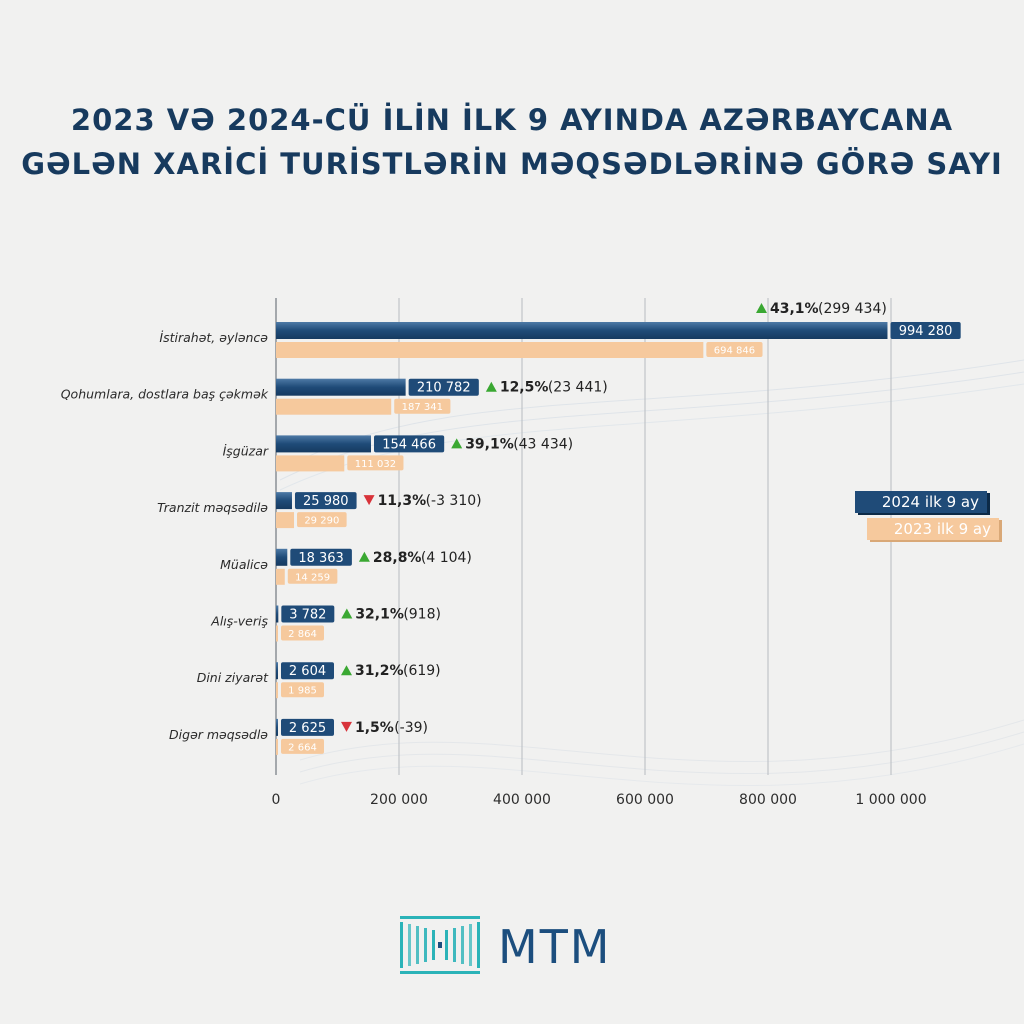 Image resolution: width=1024 pixels, height=1024 pixels. Describe the element at coordinates (440, 945) in the screenshot. I see `logo-mark-icon` at that location.